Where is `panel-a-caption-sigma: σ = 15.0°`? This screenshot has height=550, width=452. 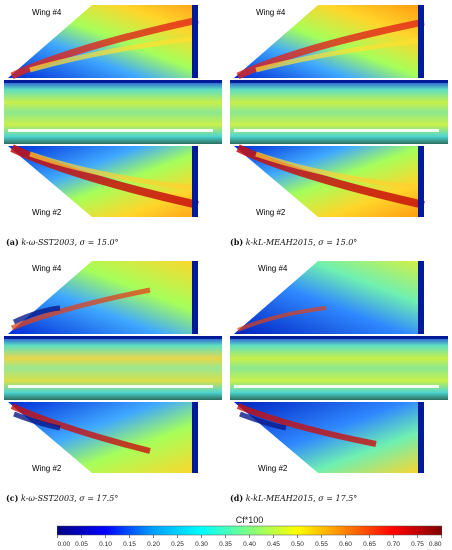 panel-a-caption-sigma: σ = 15.0° is located at coordinates (99, 242).